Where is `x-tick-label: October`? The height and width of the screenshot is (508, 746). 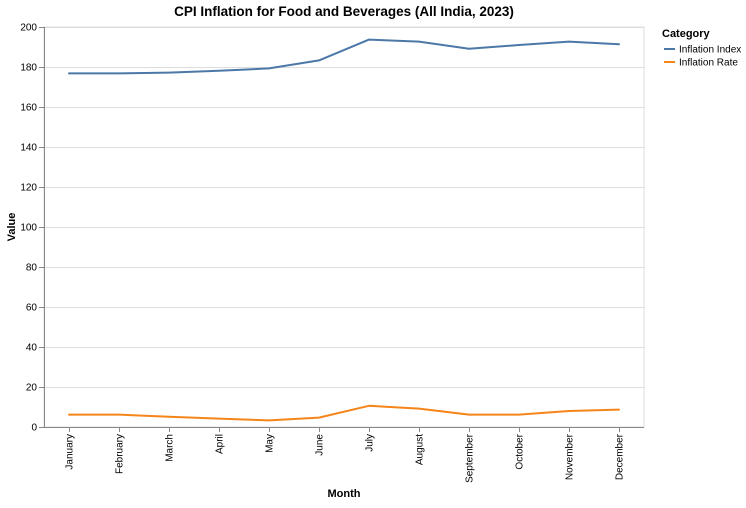
x-tick-label: October is located at coordinates (520, 451).